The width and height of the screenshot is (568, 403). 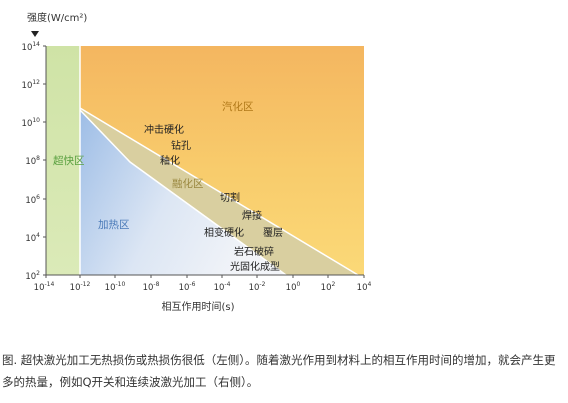 What do you see at coordinates (252, 215) in the screenshot?
I see `process-label: 焊接` at bounding box center [252, 215].